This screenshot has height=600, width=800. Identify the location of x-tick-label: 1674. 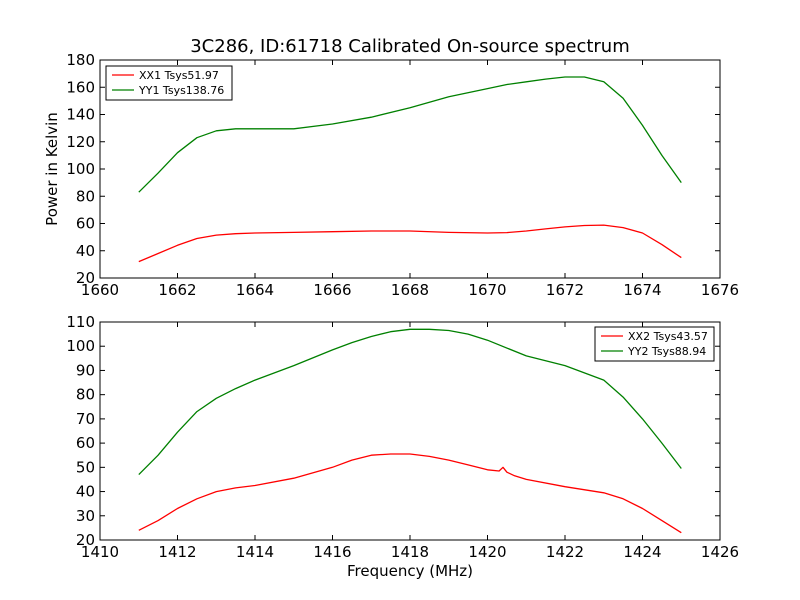
(642, 290).